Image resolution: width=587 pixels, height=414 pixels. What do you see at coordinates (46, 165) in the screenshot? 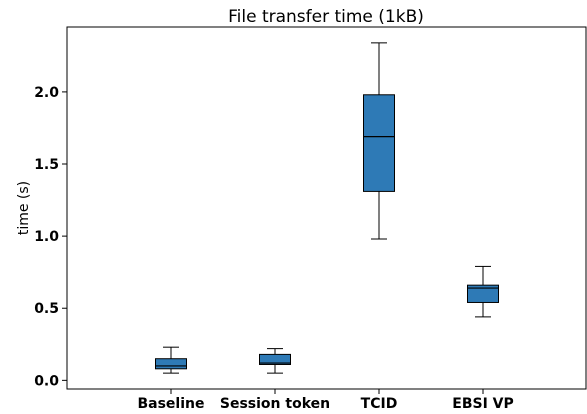
I see `y-tick-label: 1.5` at bounding box center [46, 165].